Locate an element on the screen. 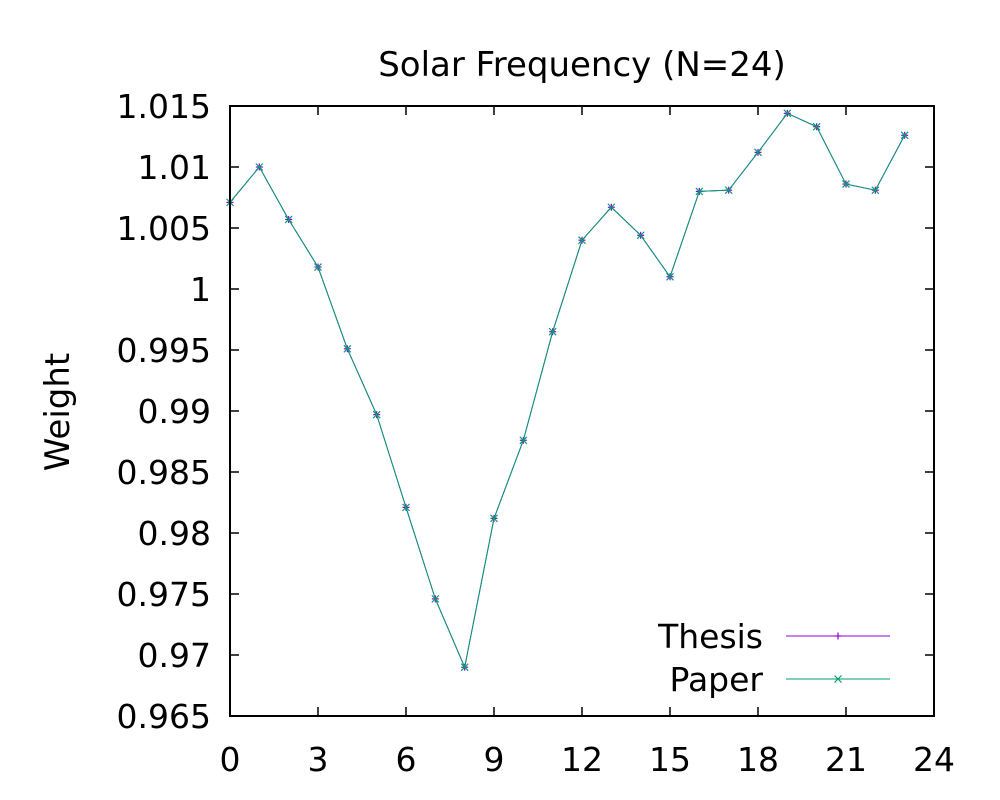  x-tick-label: 0 is located at coordinates (230, 759).